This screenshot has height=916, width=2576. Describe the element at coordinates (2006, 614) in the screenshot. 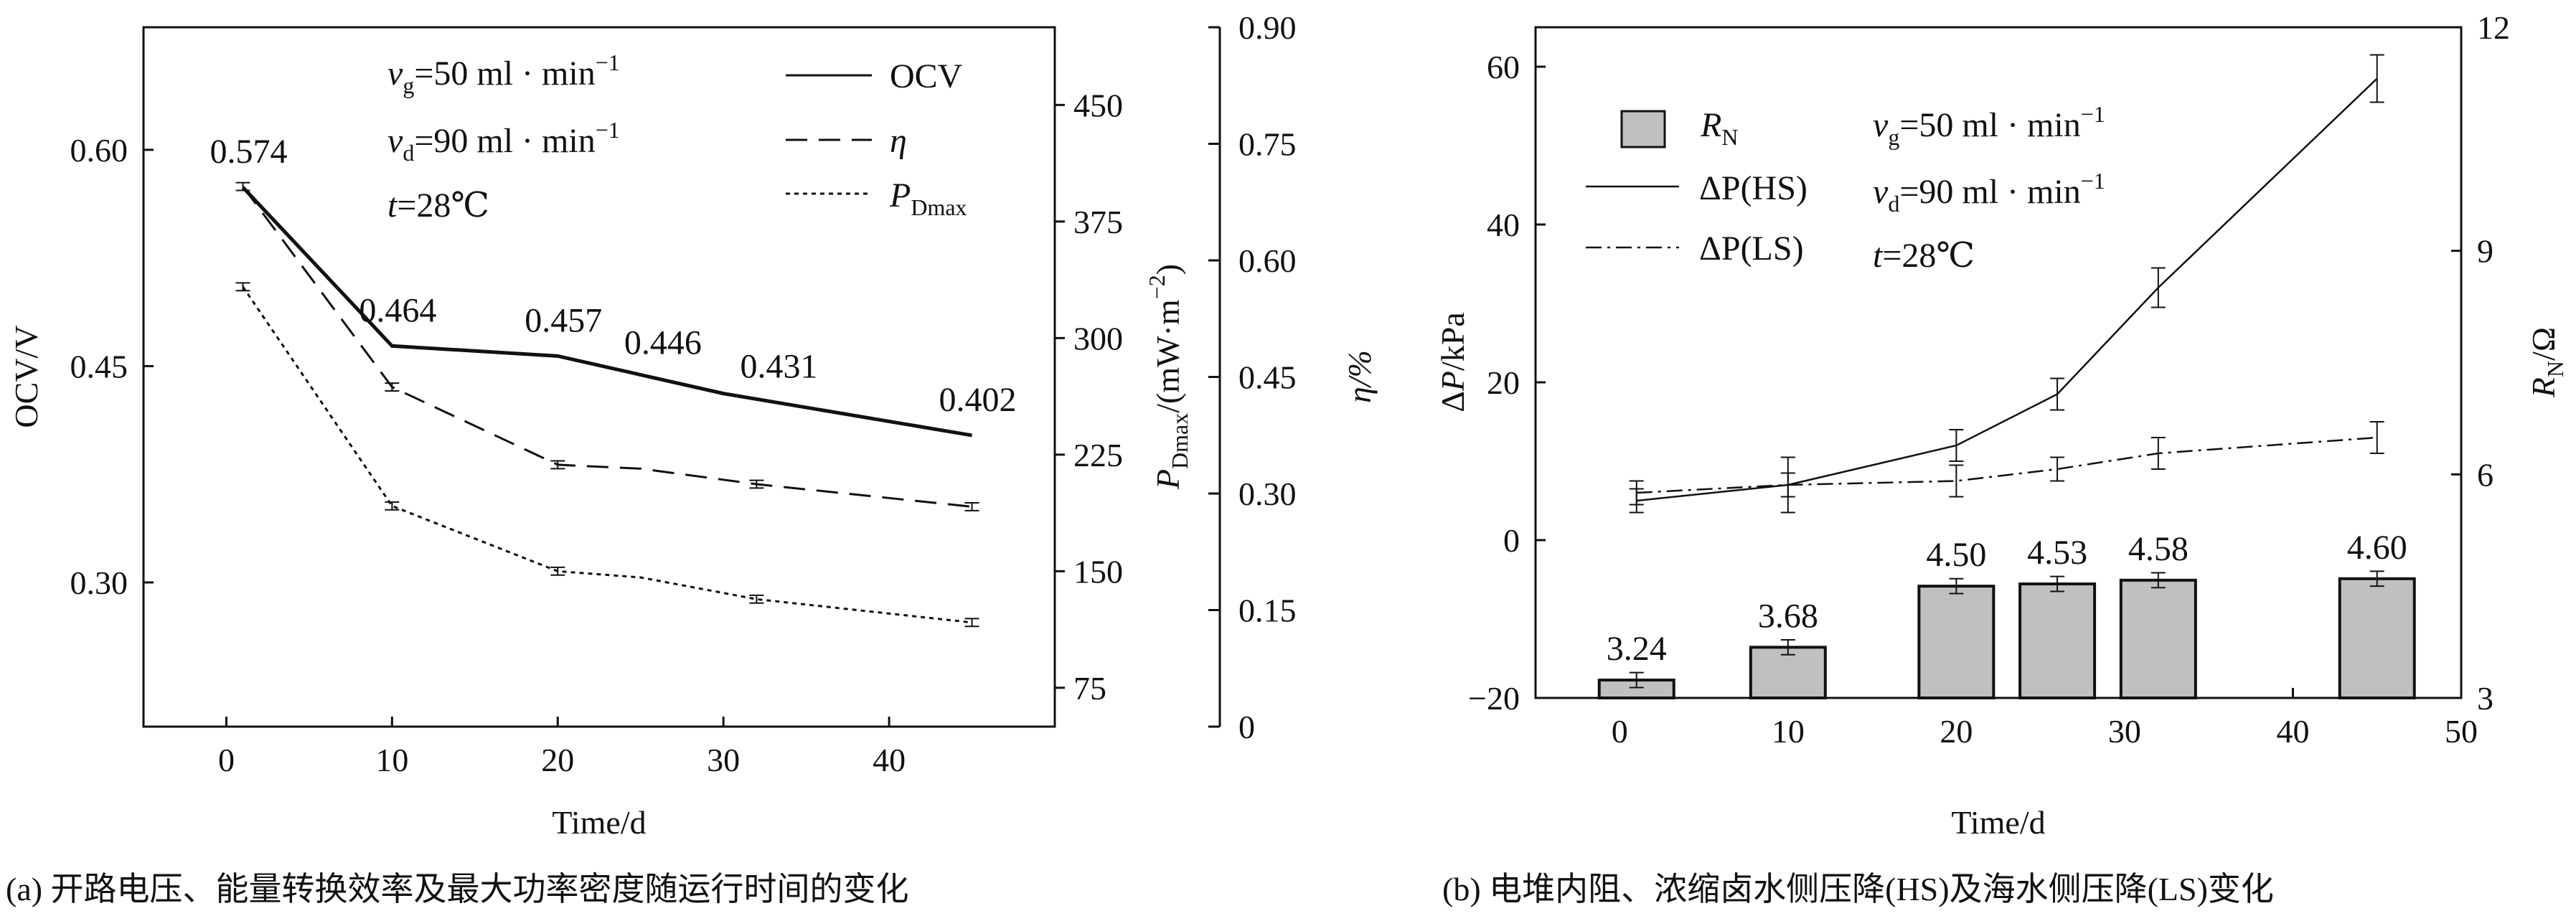

I see `panel-b-bars: 3.24 3.68 4.50 4.53 4.58 4.60` at that location.